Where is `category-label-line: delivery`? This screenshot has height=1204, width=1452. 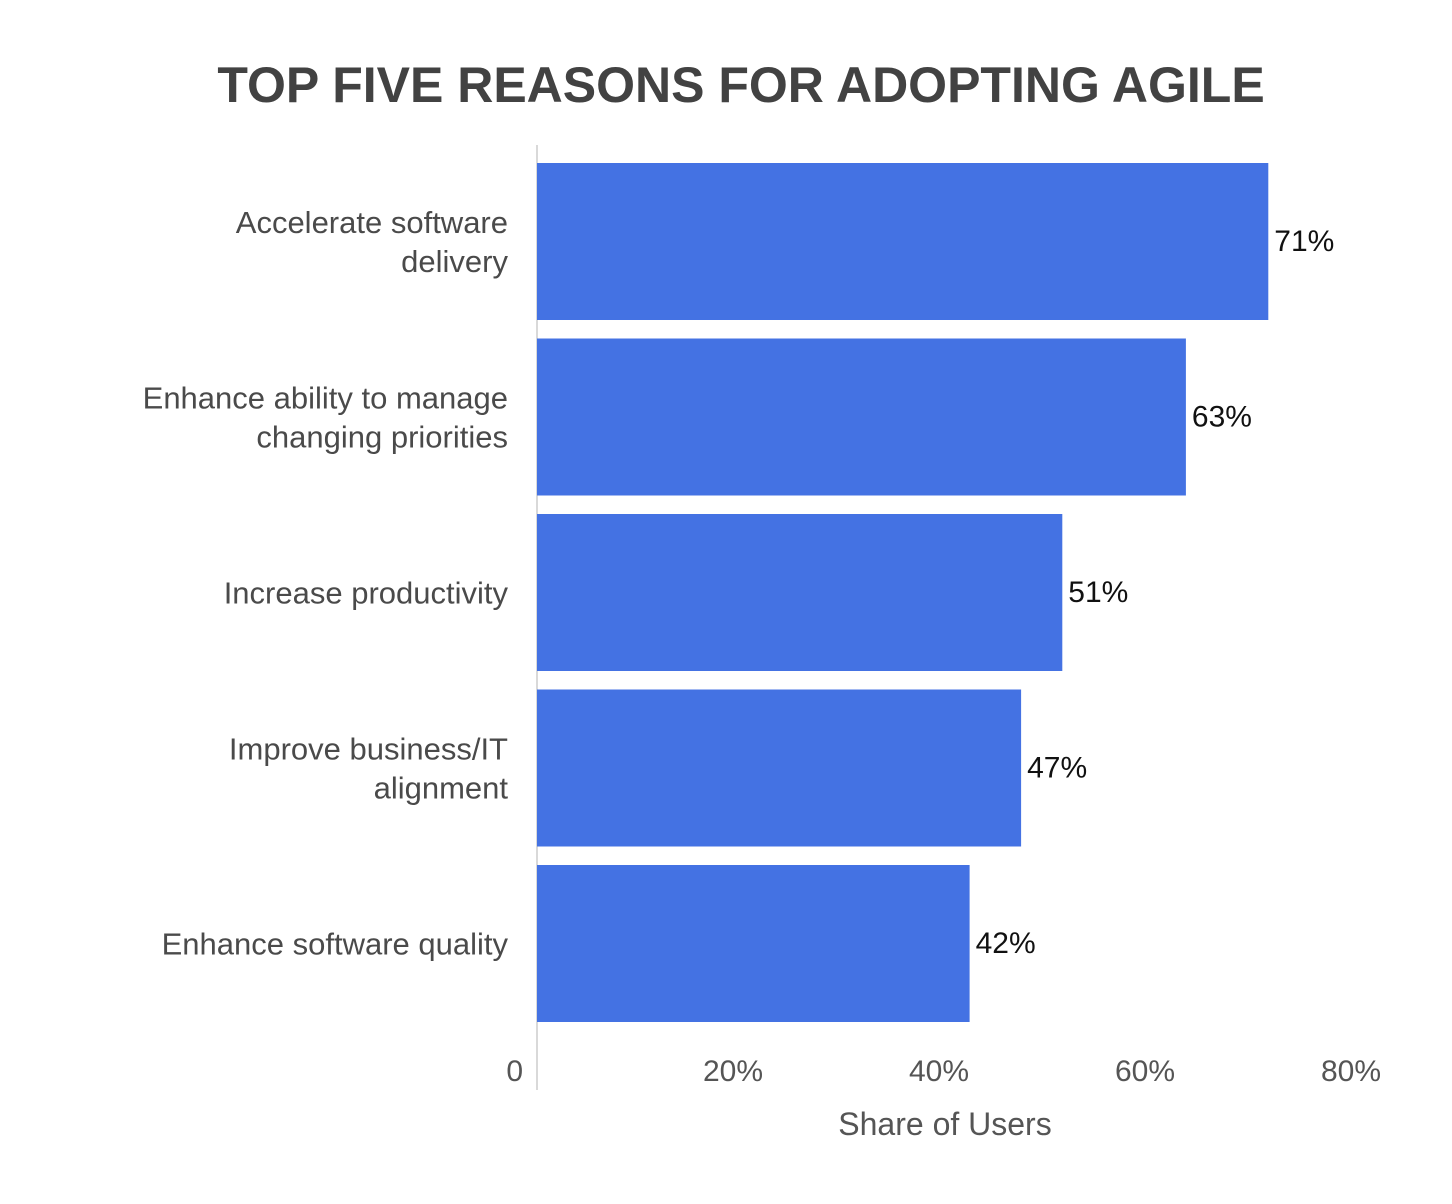 category-label-line: delivery is located at coordinates (454, 261).